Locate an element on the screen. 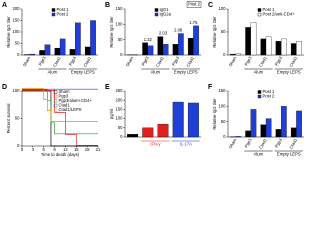 The height and width of the screenshot is (240, 320). x-tick-label: 9 is located at coordinates (54, 149).